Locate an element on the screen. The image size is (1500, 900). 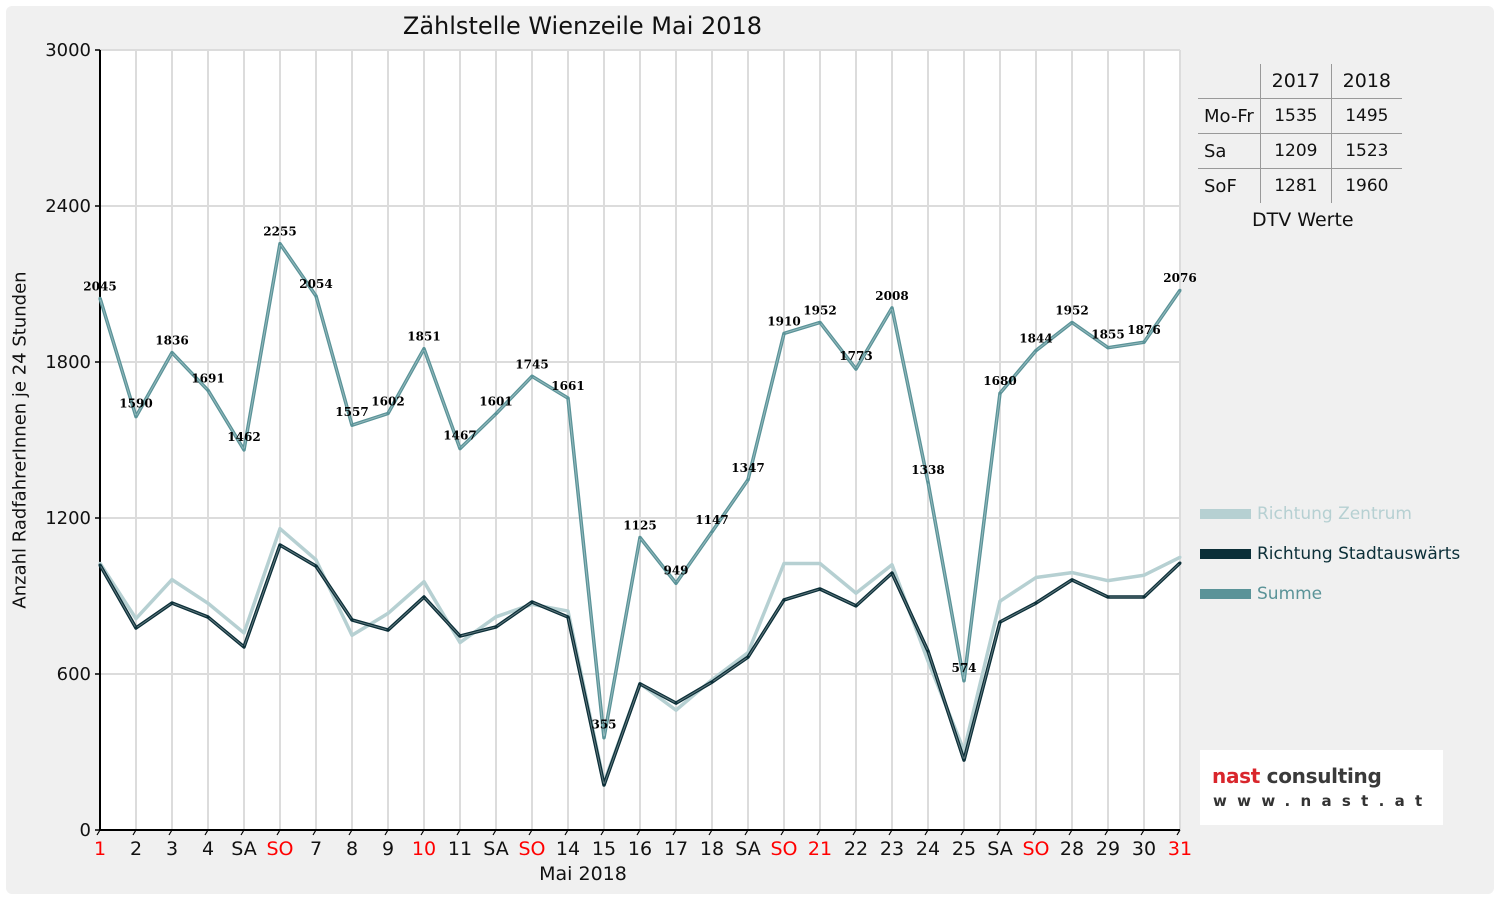
x-tick-label: 2 is located at coordinates (136, 849).